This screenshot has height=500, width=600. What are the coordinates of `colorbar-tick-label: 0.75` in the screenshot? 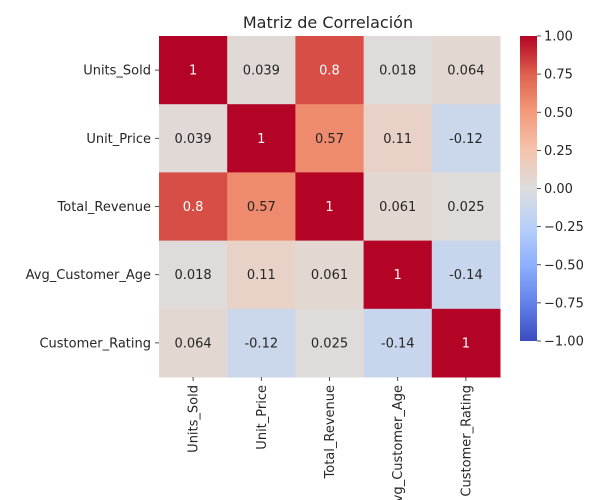 It's located at (558, 75).